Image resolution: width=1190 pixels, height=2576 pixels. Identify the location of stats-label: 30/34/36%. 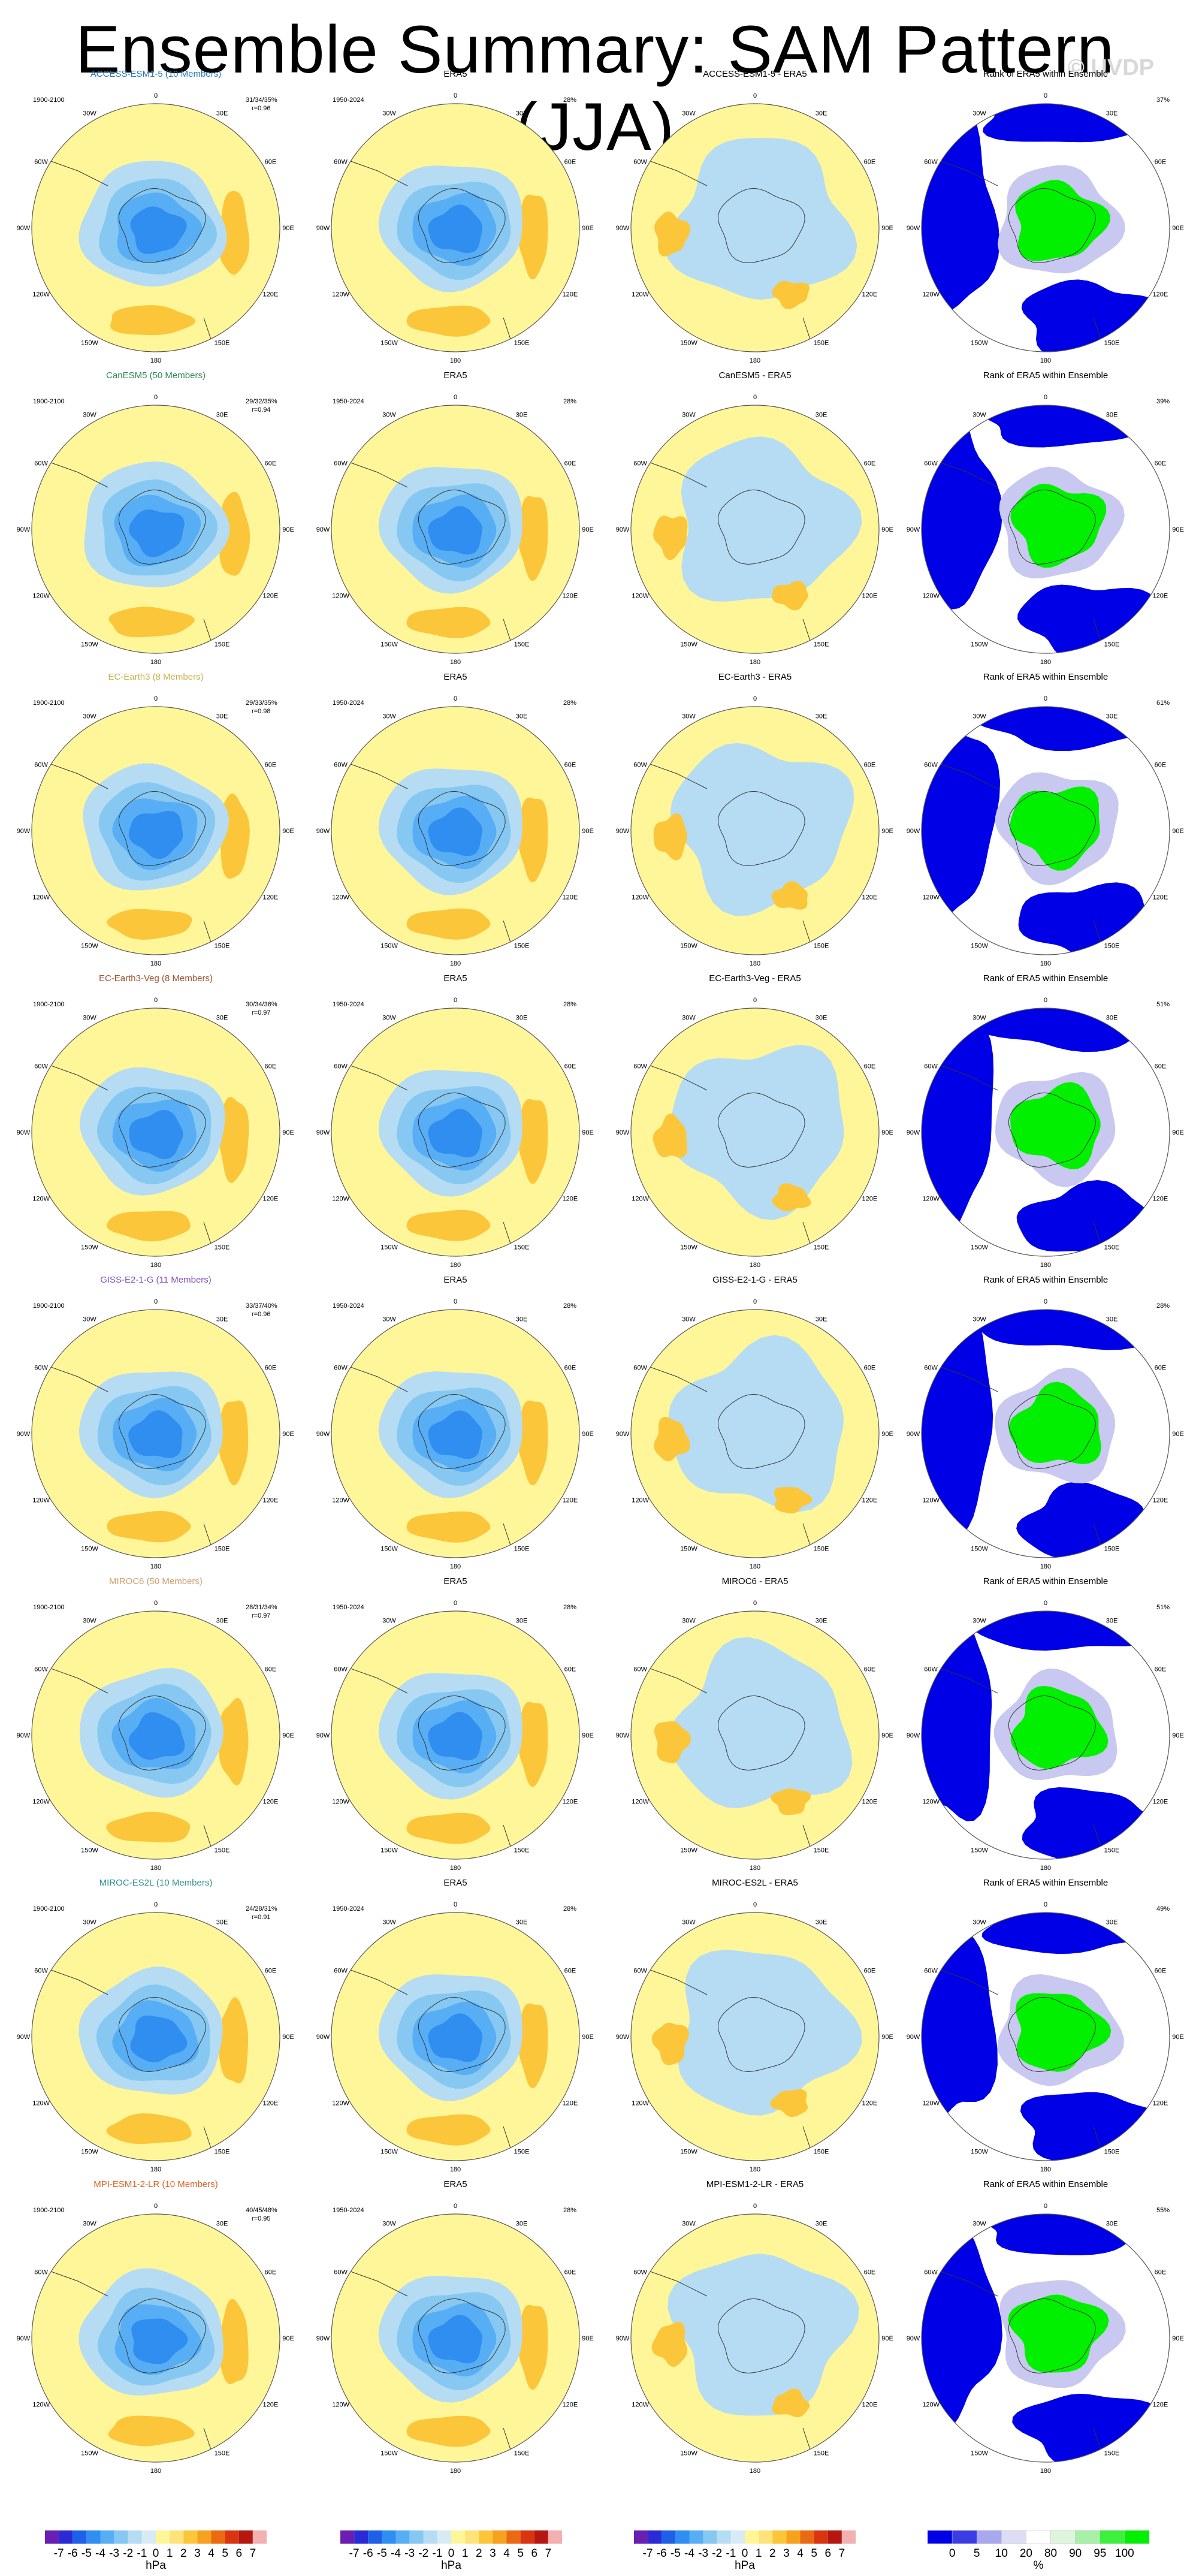
(261, 1005).